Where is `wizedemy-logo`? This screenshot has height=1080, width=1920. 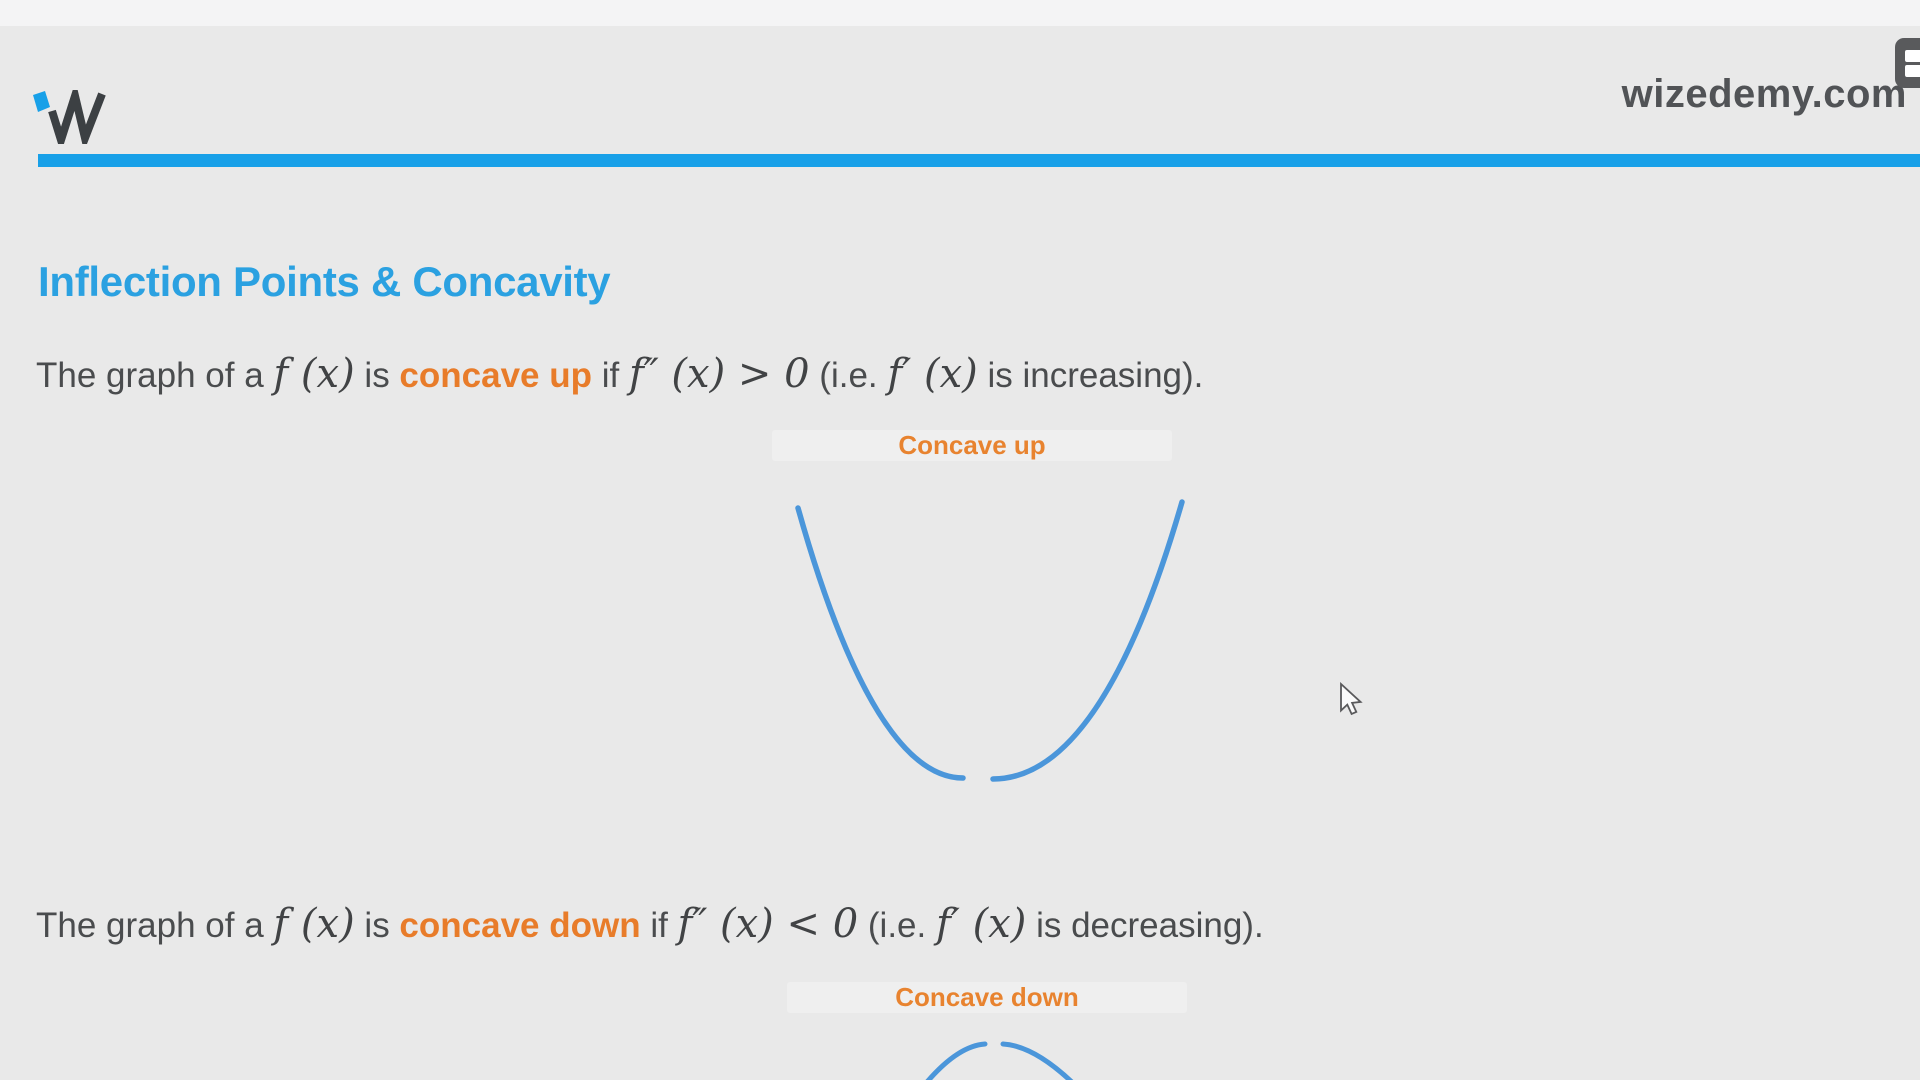 wizedemy-logo is located at coordinates (68, 117).